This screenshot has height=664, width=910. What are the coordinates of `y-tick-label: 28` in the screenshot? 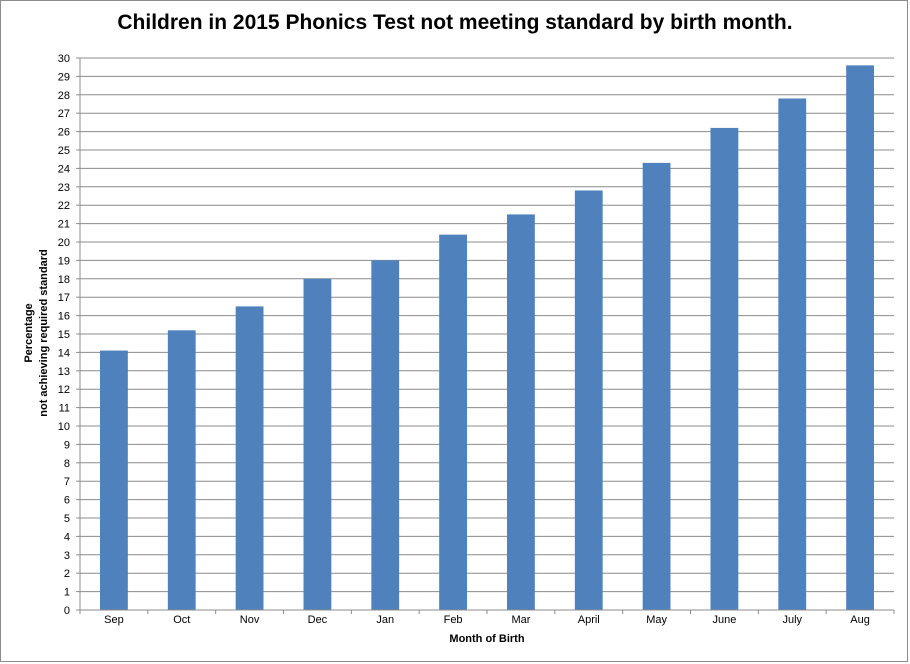 It's located at (64, 96).